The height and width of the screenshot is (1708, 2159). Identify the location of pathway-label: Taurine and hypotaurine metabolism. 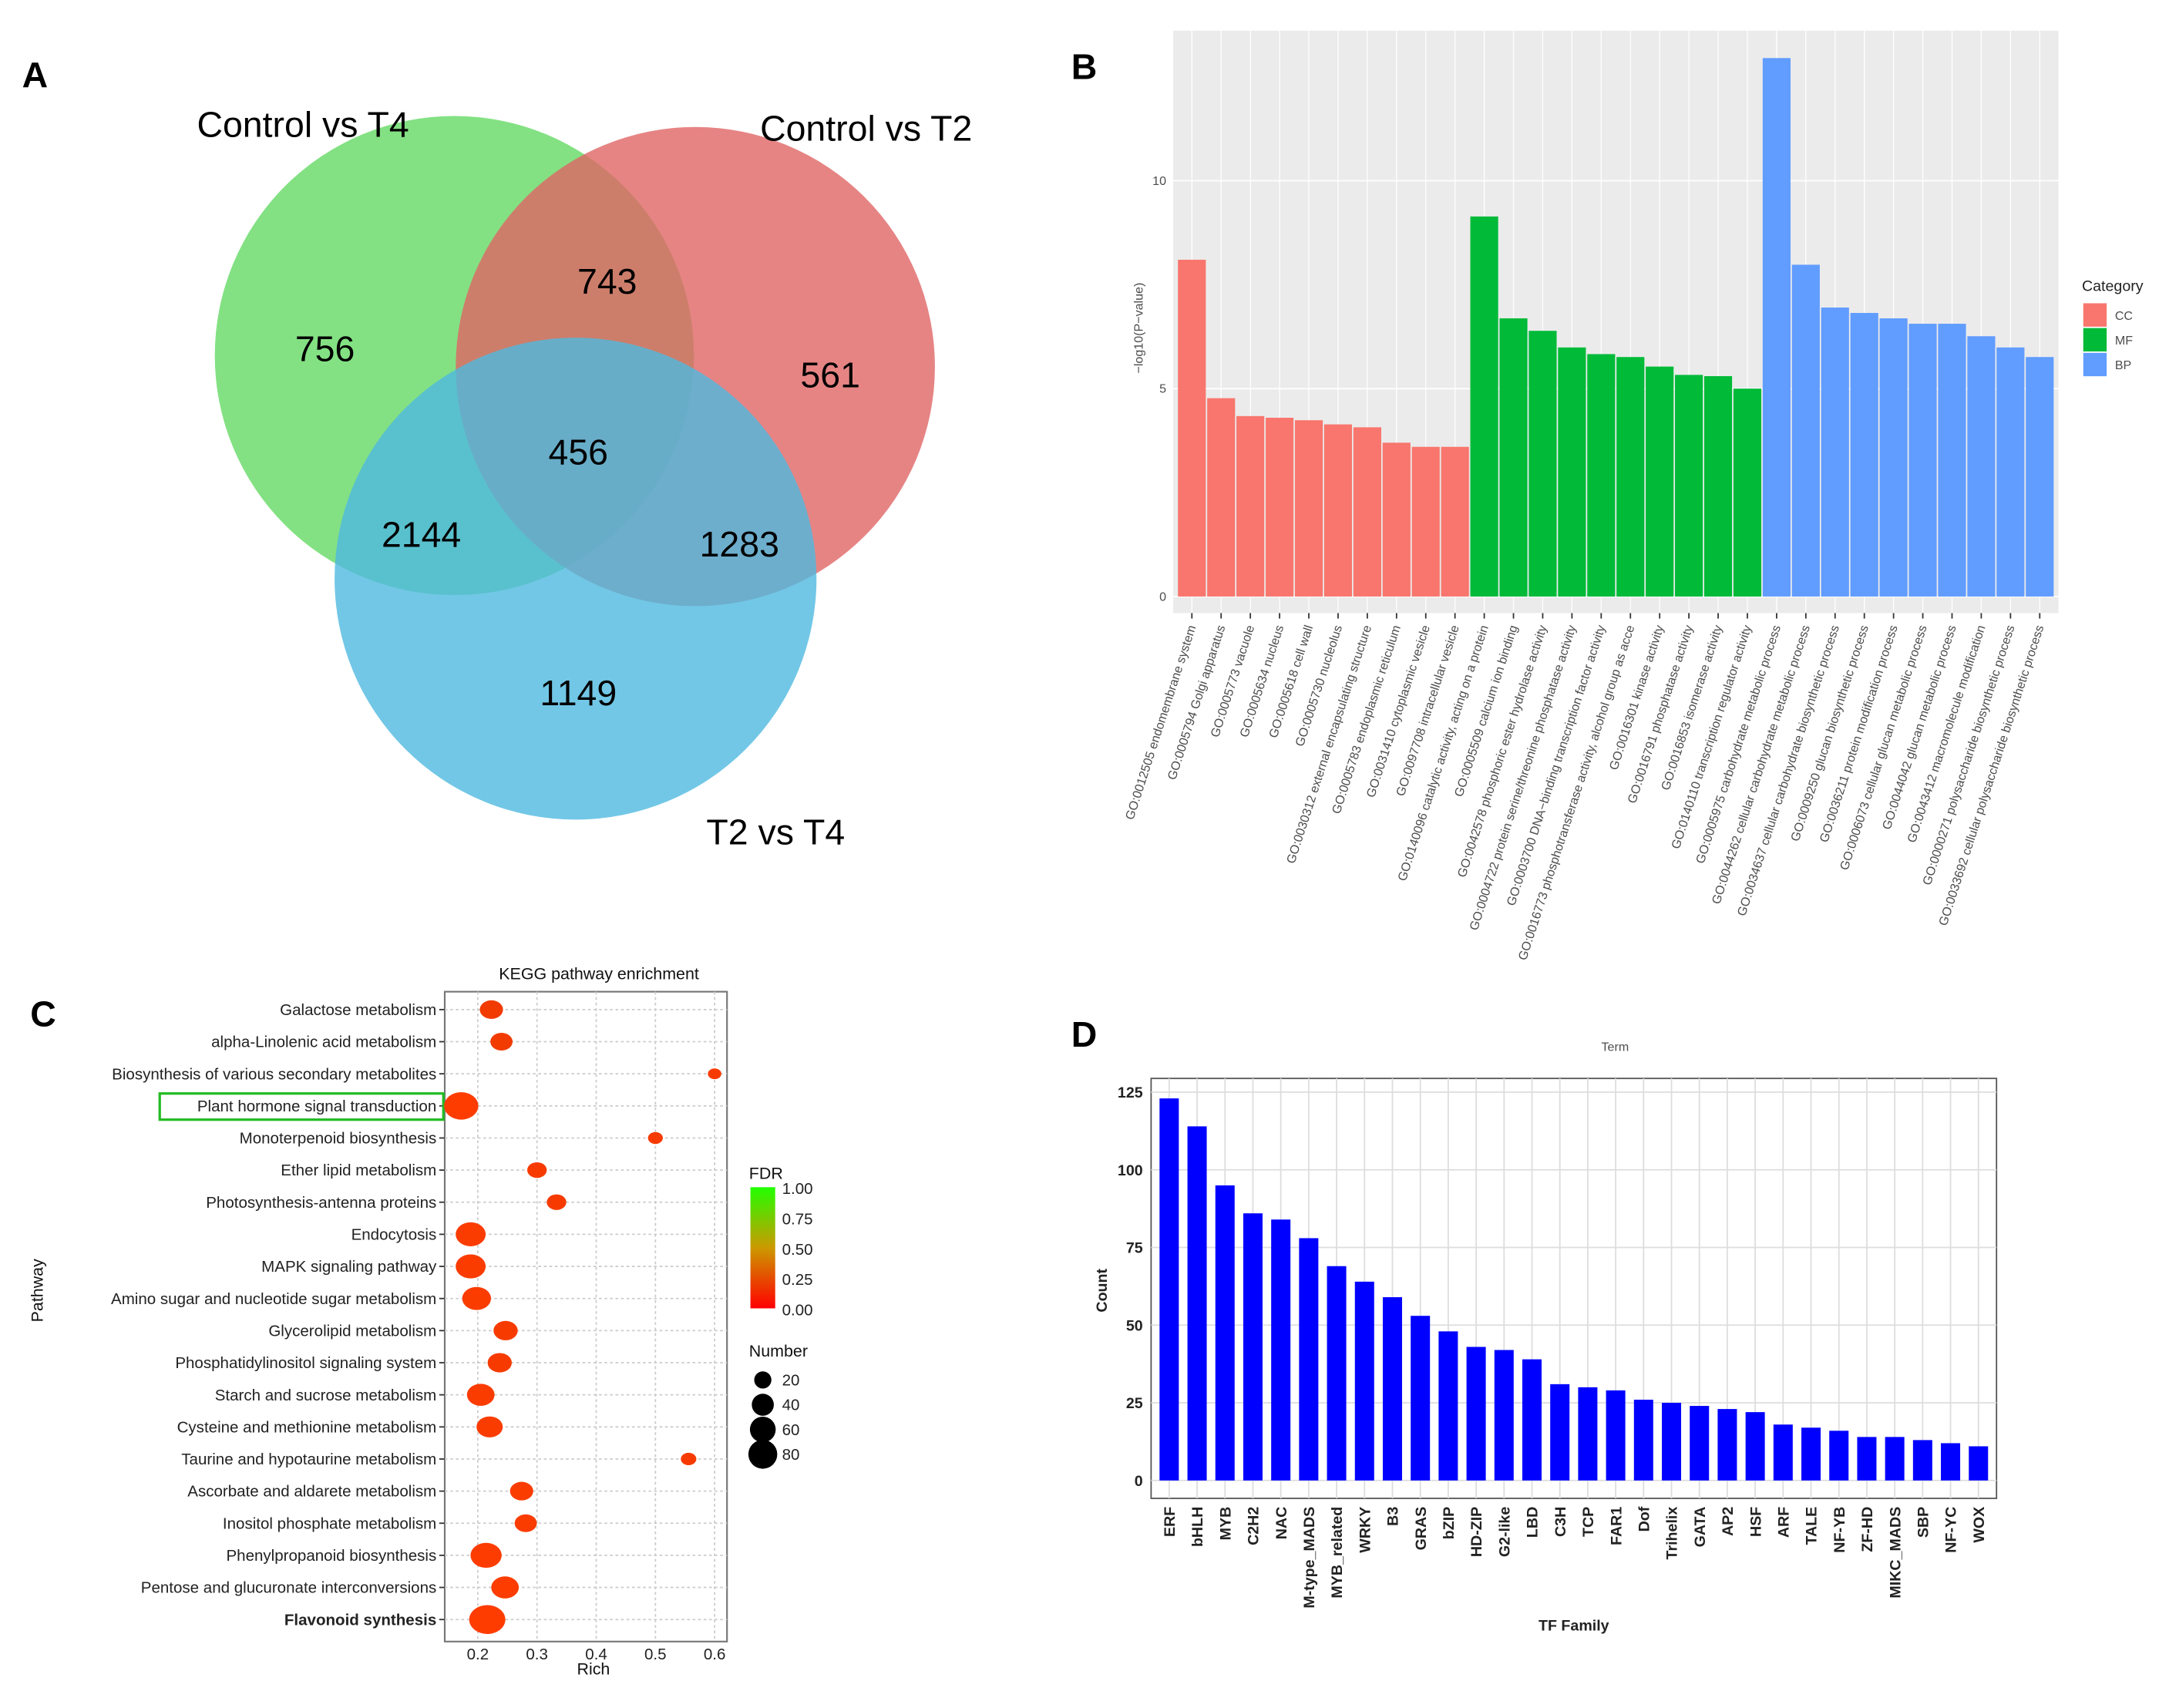
(308, 1459).